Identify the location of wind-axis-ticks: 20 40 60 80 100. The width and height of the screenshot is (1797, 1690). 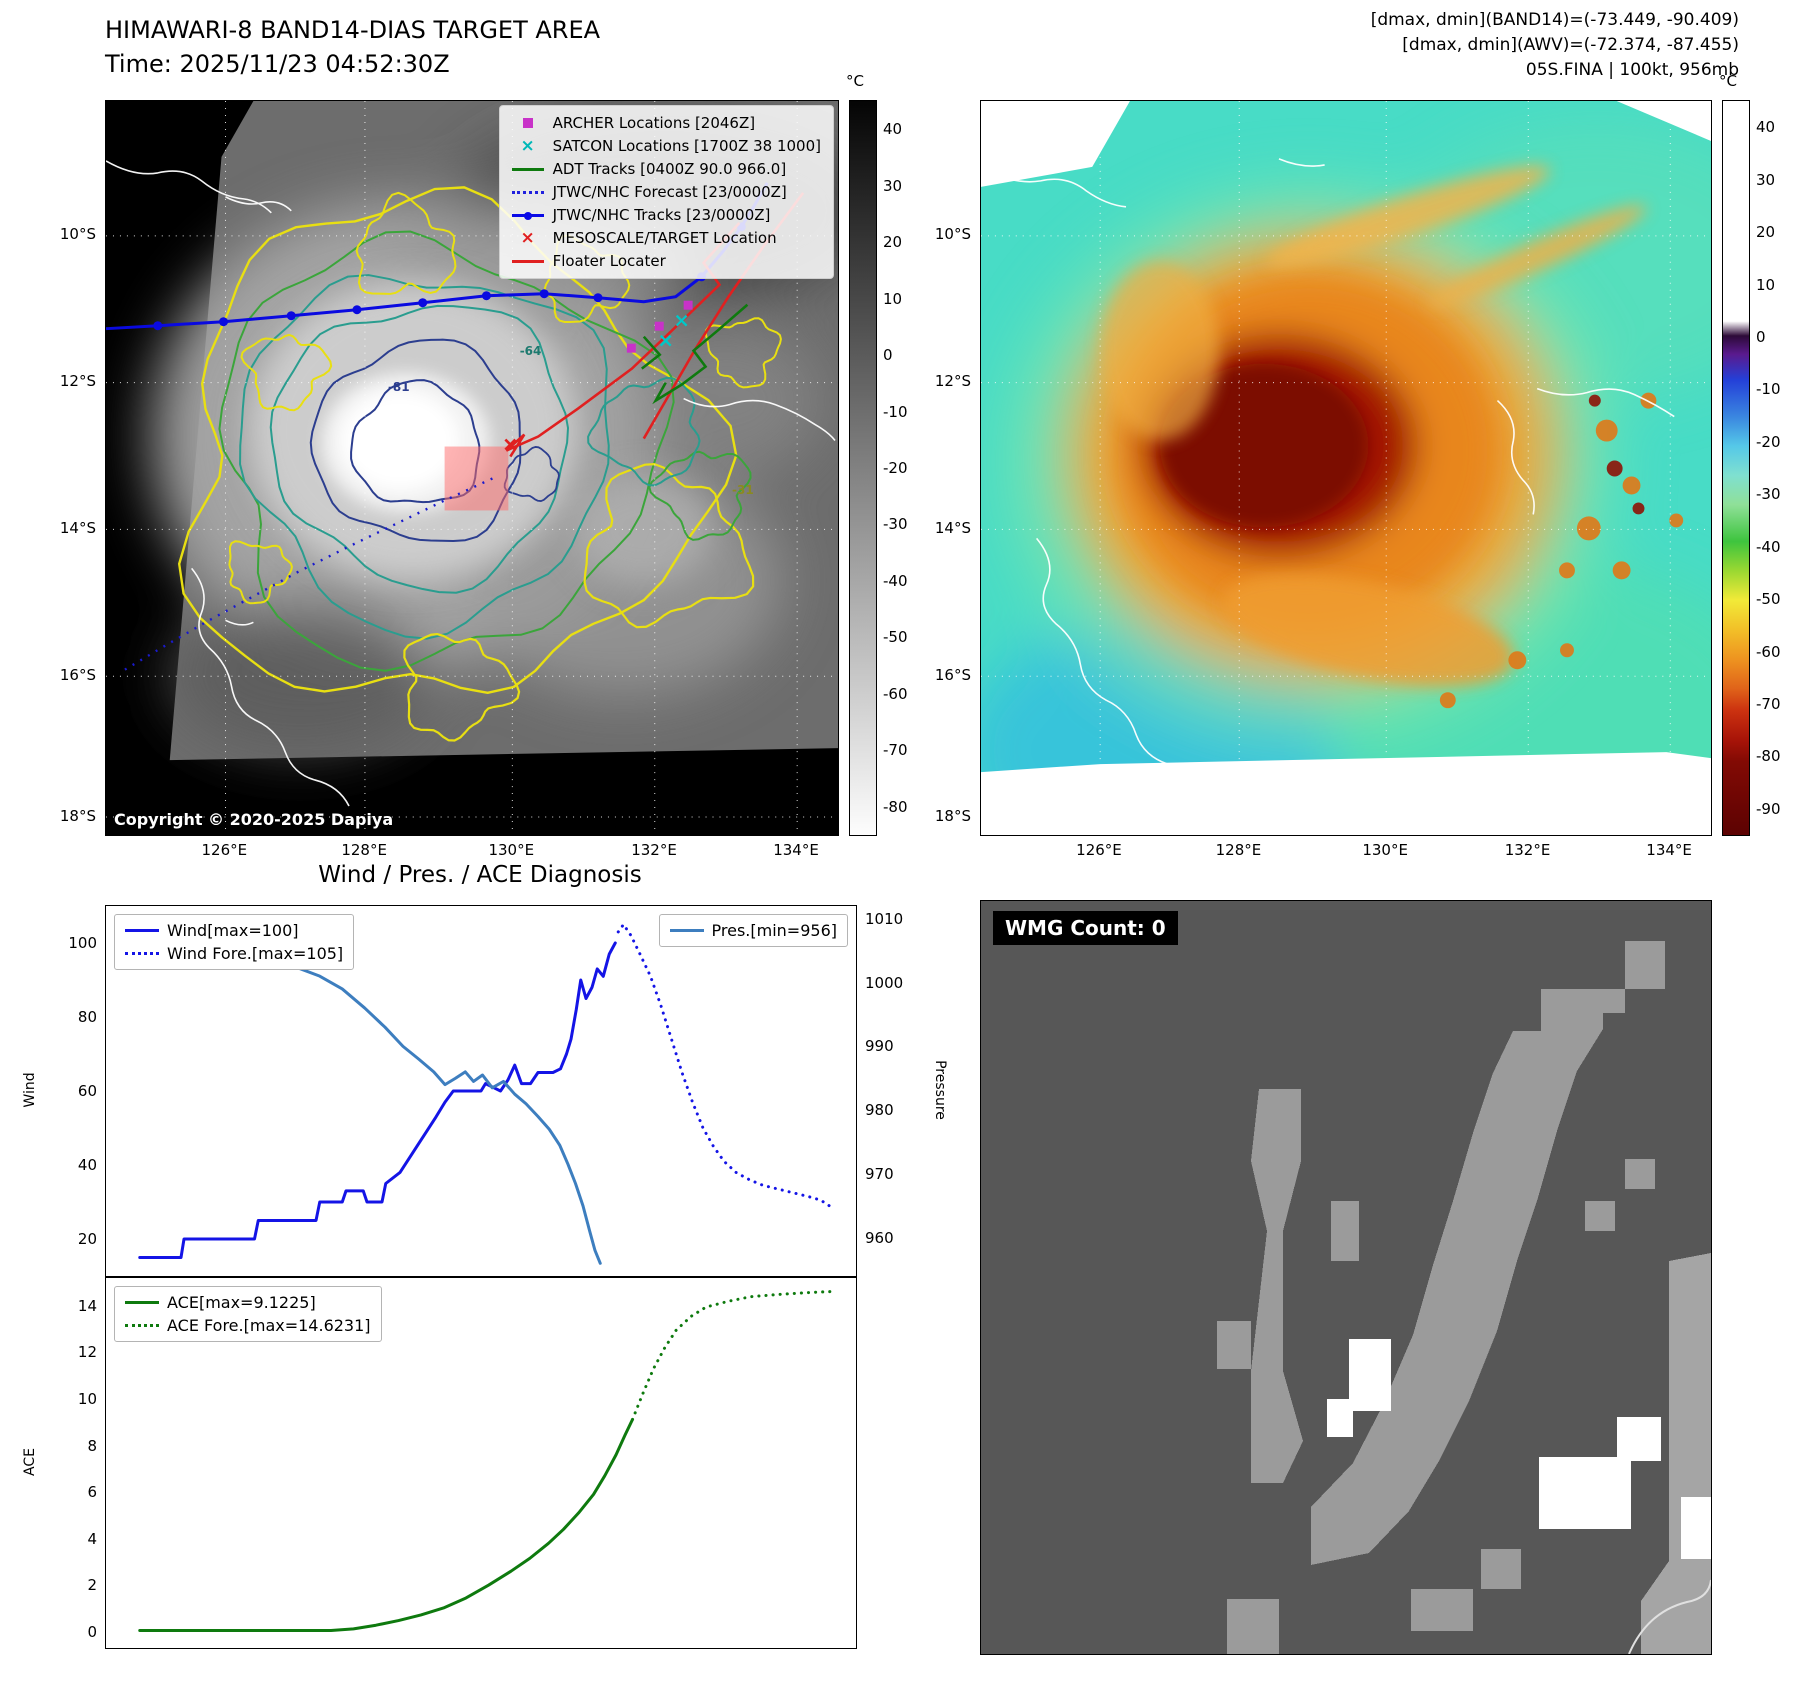
(81, 1091).